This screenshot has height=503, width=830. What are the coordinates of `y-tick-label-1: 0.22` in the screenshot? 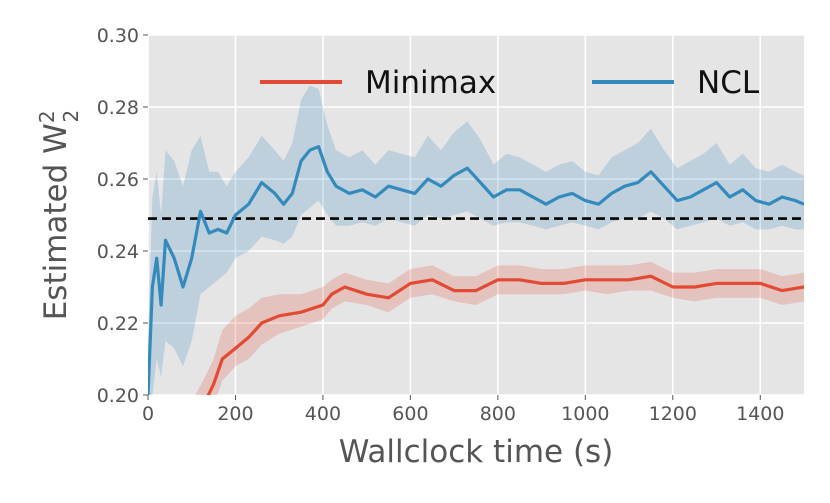 It's located at (118, 324).